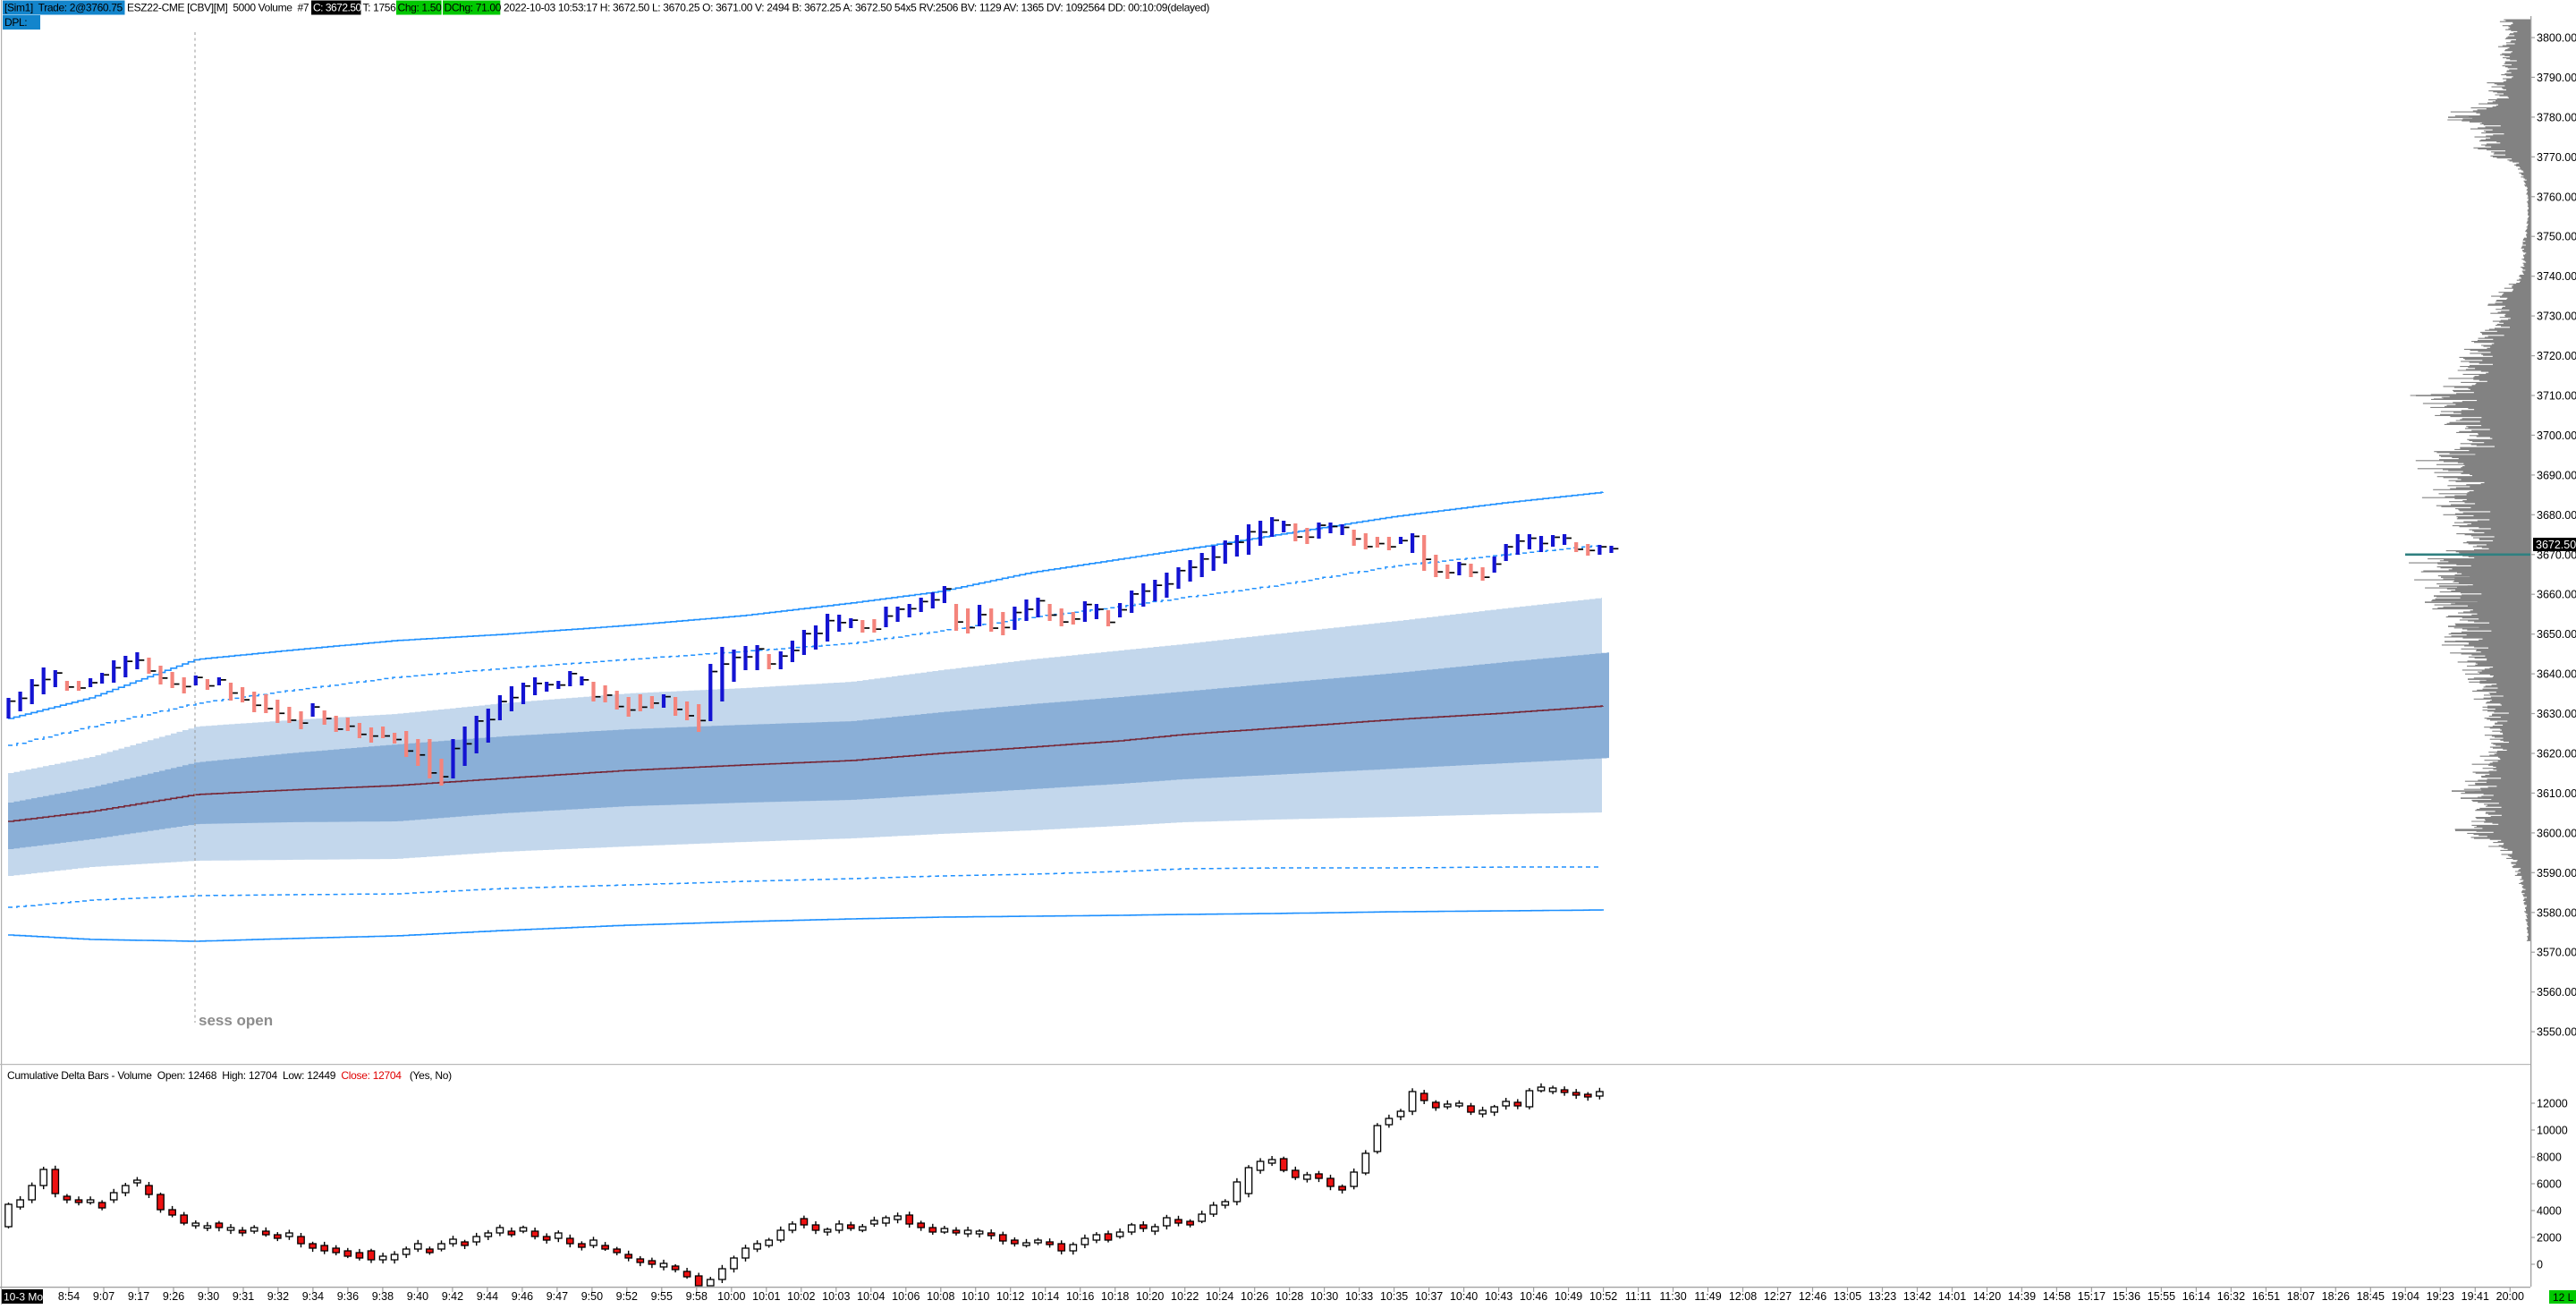 This screenshot has width=2576, height=1309. What do you see at coordinates (2126, 1296) in the screenshot?
I see `svg-text: 15:36` at bounding box center [2126, 1296].